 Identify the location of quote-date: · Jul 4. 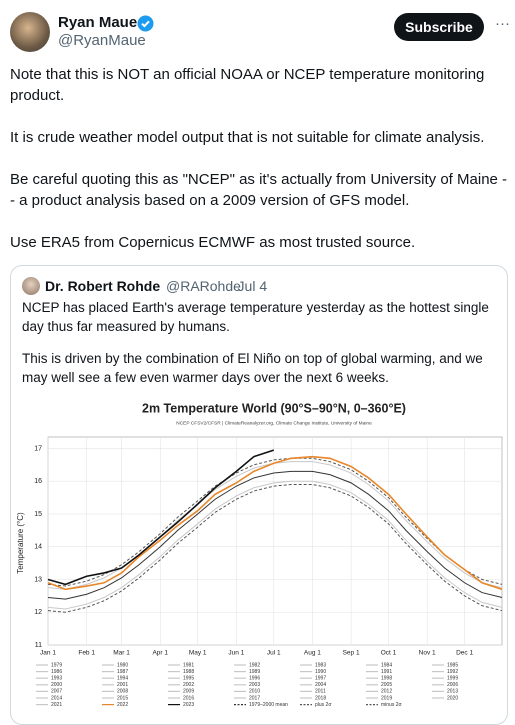
(248, 286).